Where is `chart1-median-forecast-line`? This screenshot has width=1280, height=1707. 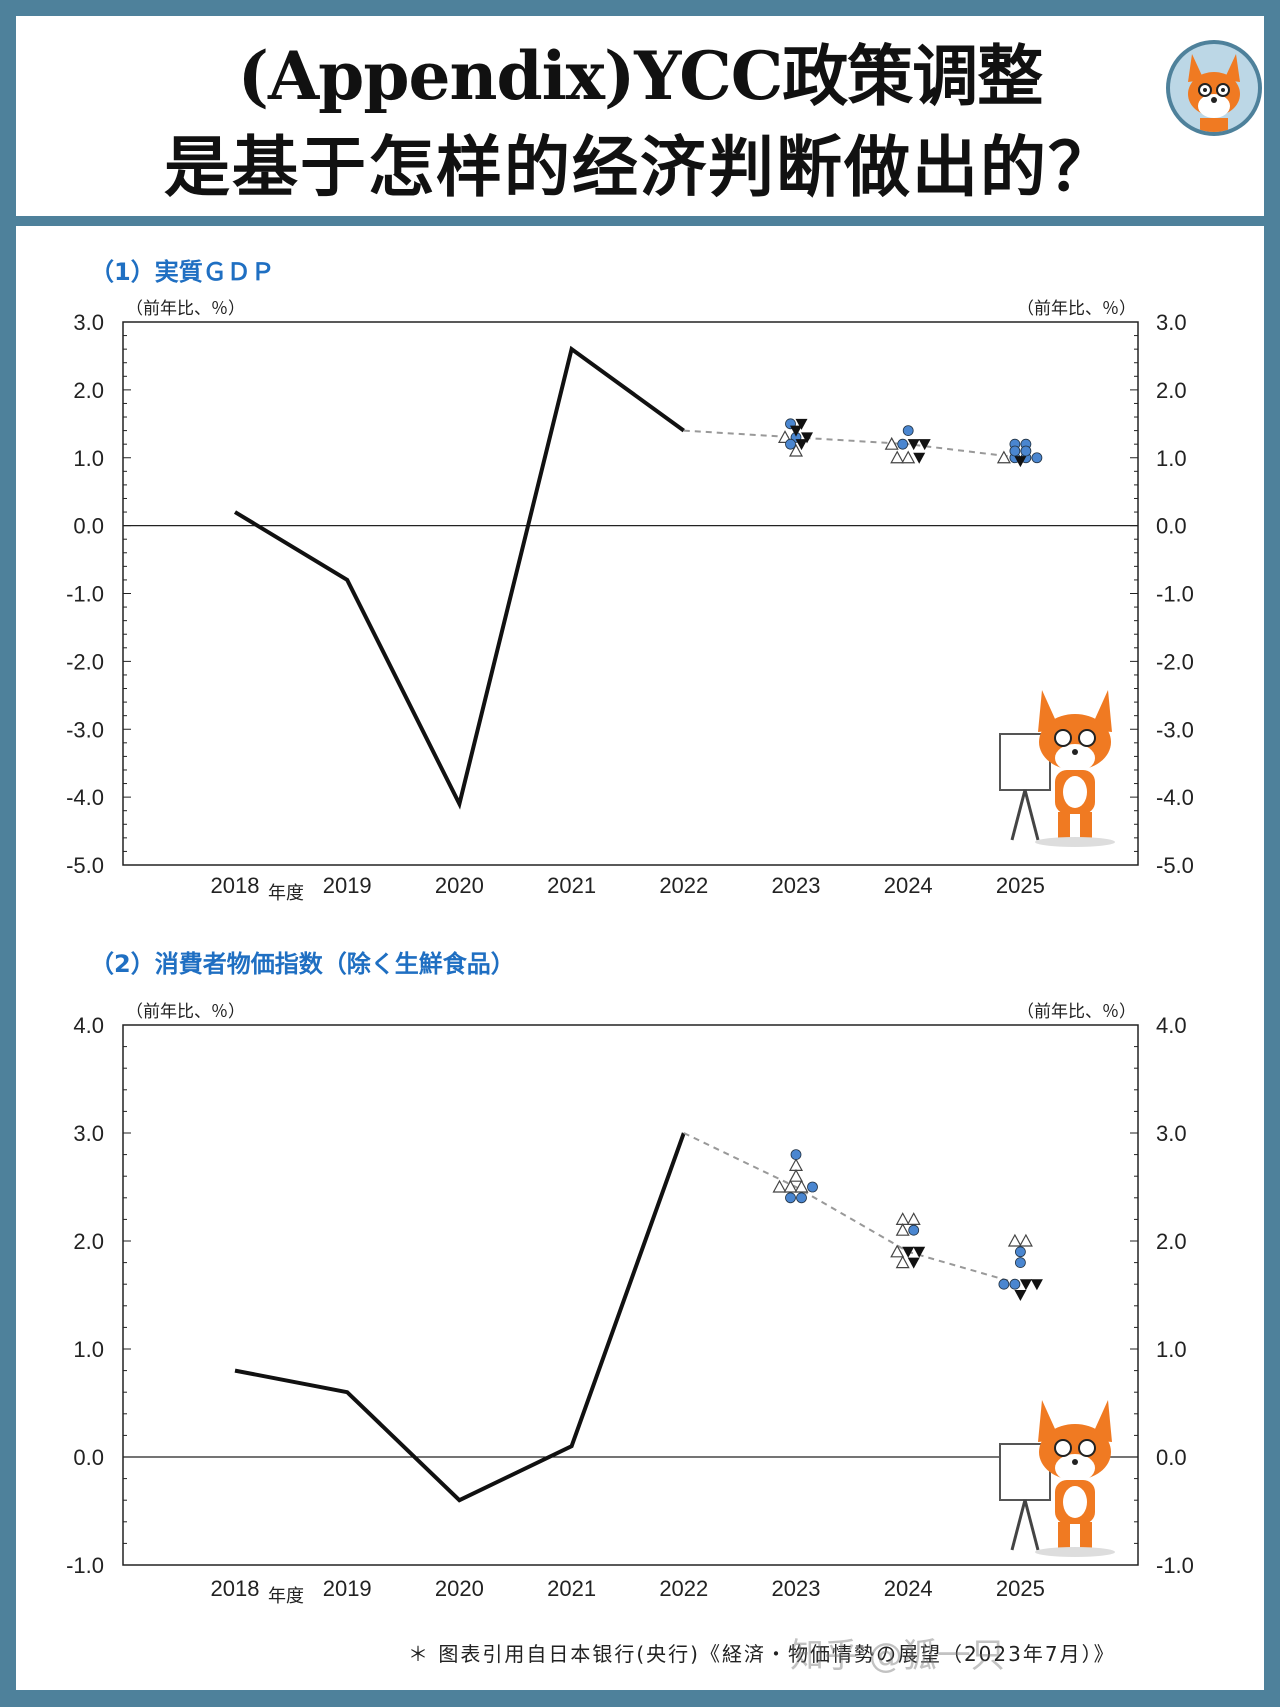
chart1-median-forecast-line is located at coordinates (852, 444).